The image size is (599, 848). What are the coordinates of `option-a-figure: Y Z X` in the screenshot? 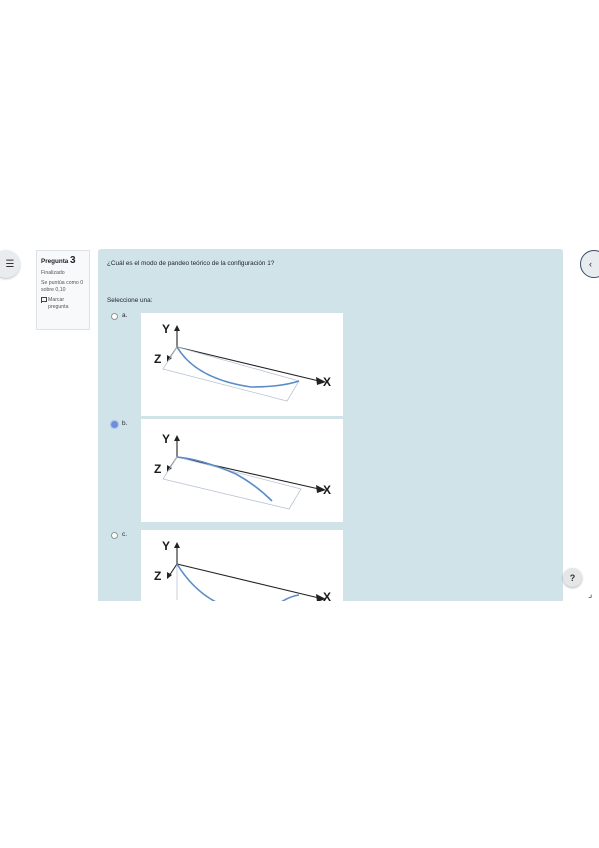 It's located at (242, 364).